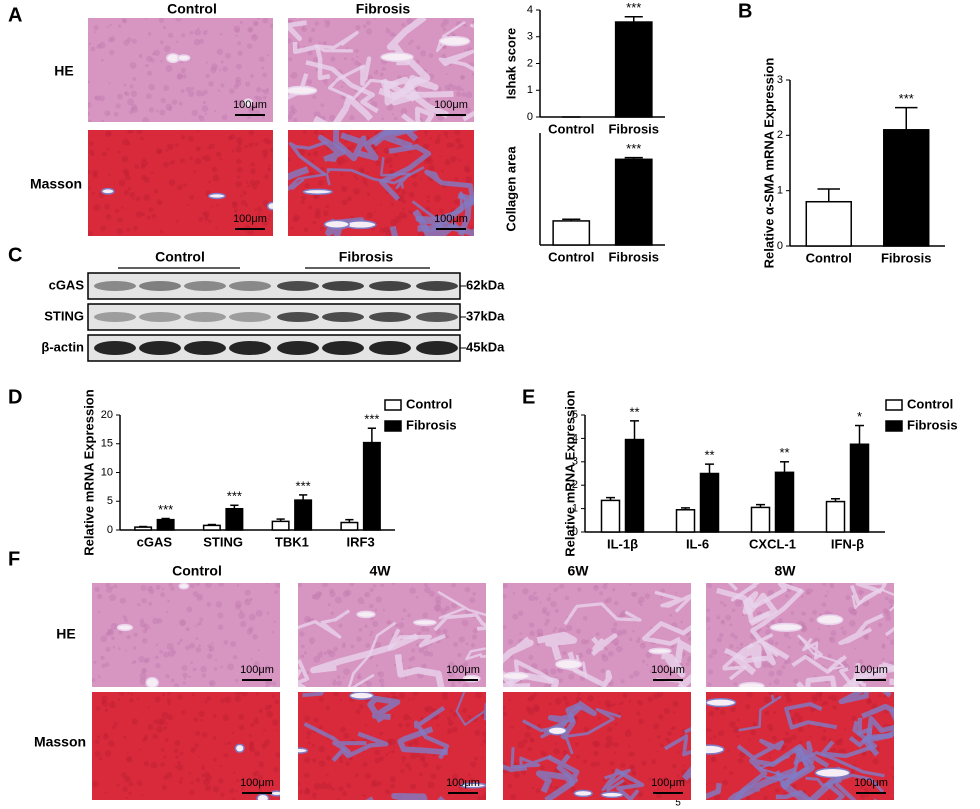 The height and width of the screenshot is (809, 980). Describe the element at coordinates (530, 63) in the screenshot. I see `y-tick-label: 2` at that location.